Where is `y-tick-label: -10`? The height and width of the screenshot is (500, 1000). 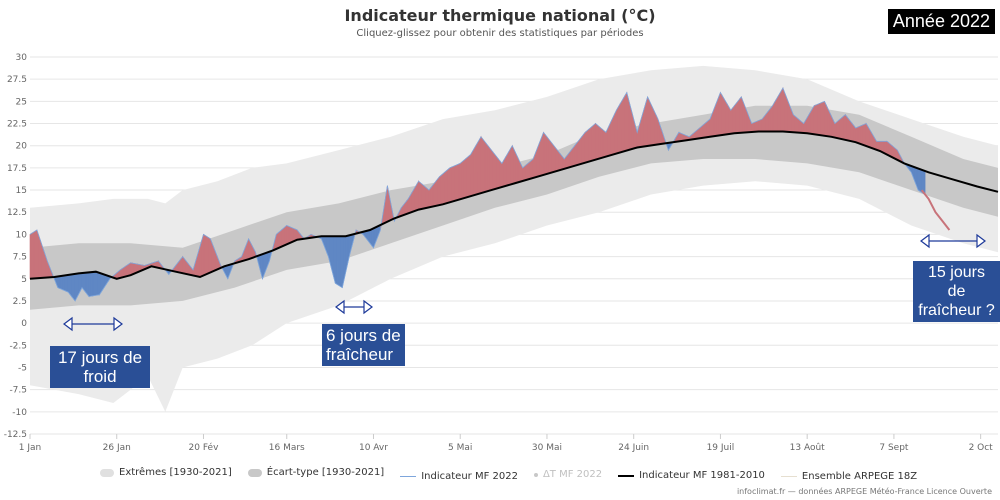 y-tick-label: -10 is located at coordinates (19, 413).